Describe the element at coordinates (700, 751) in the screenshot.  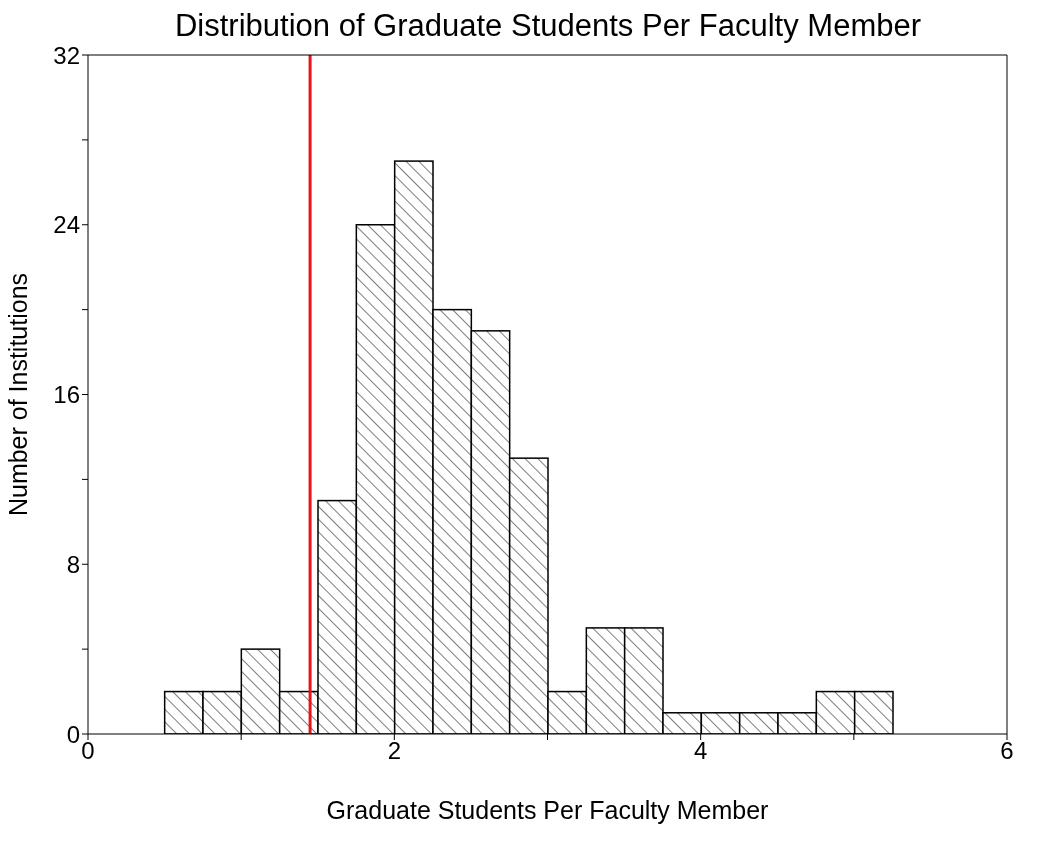
I see `x-tick-label: 4` at that location.